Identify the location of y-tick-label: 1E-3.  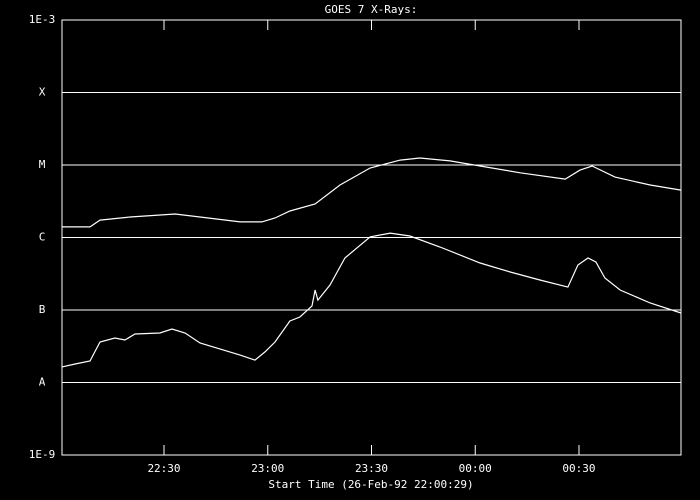
(42, 19).